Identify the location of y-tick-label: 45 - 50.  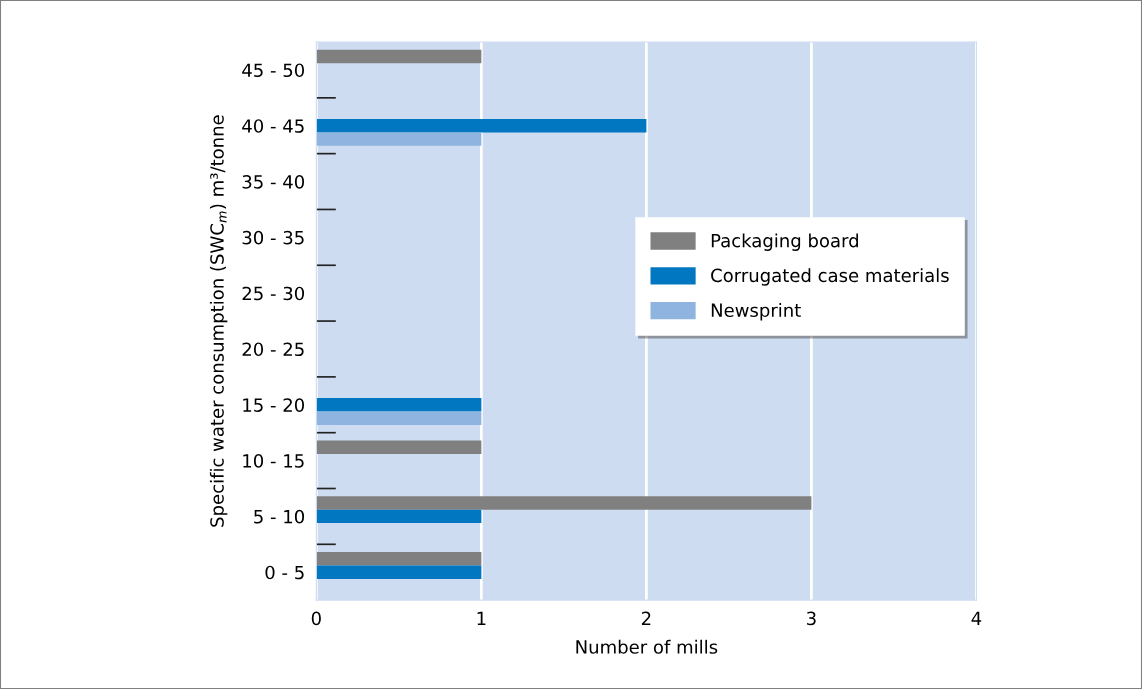
(273, 70).